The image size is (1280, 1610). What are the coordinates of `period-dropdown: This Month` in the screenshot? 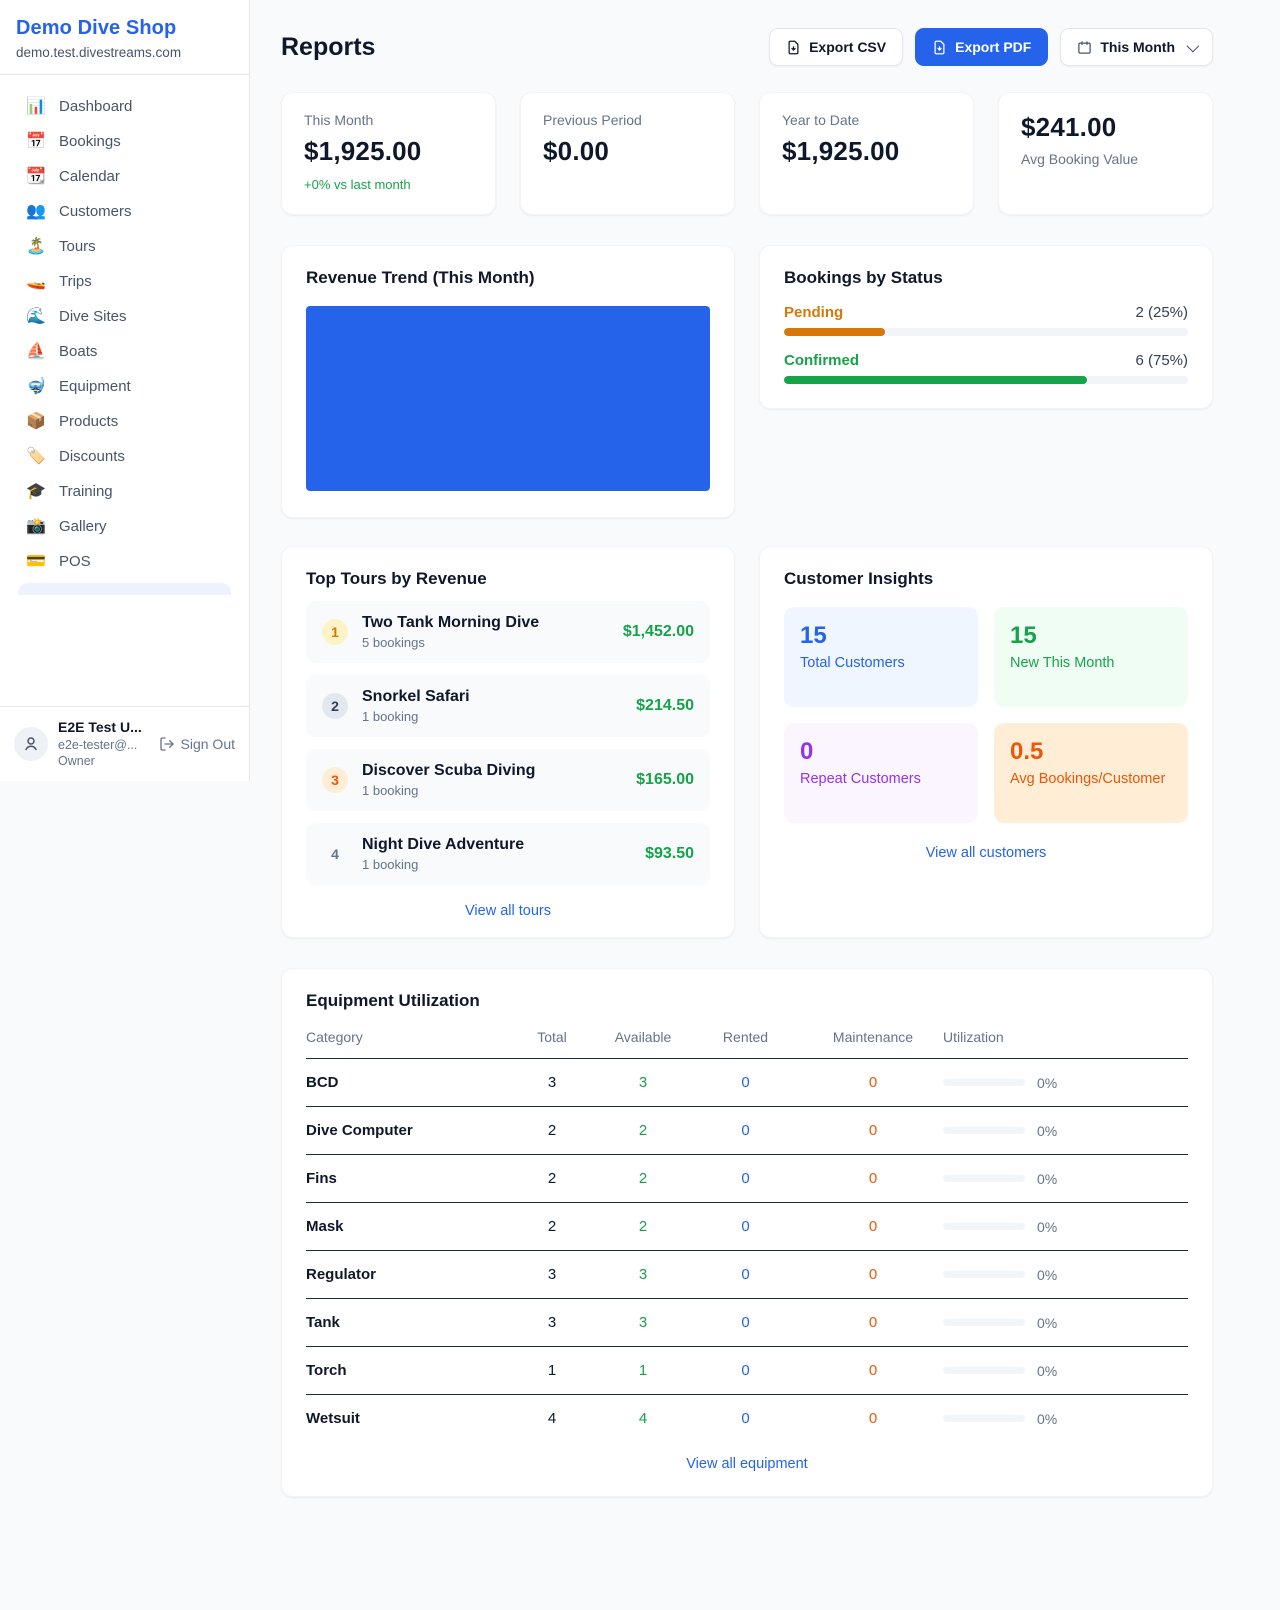 It's located at (1136, 47).